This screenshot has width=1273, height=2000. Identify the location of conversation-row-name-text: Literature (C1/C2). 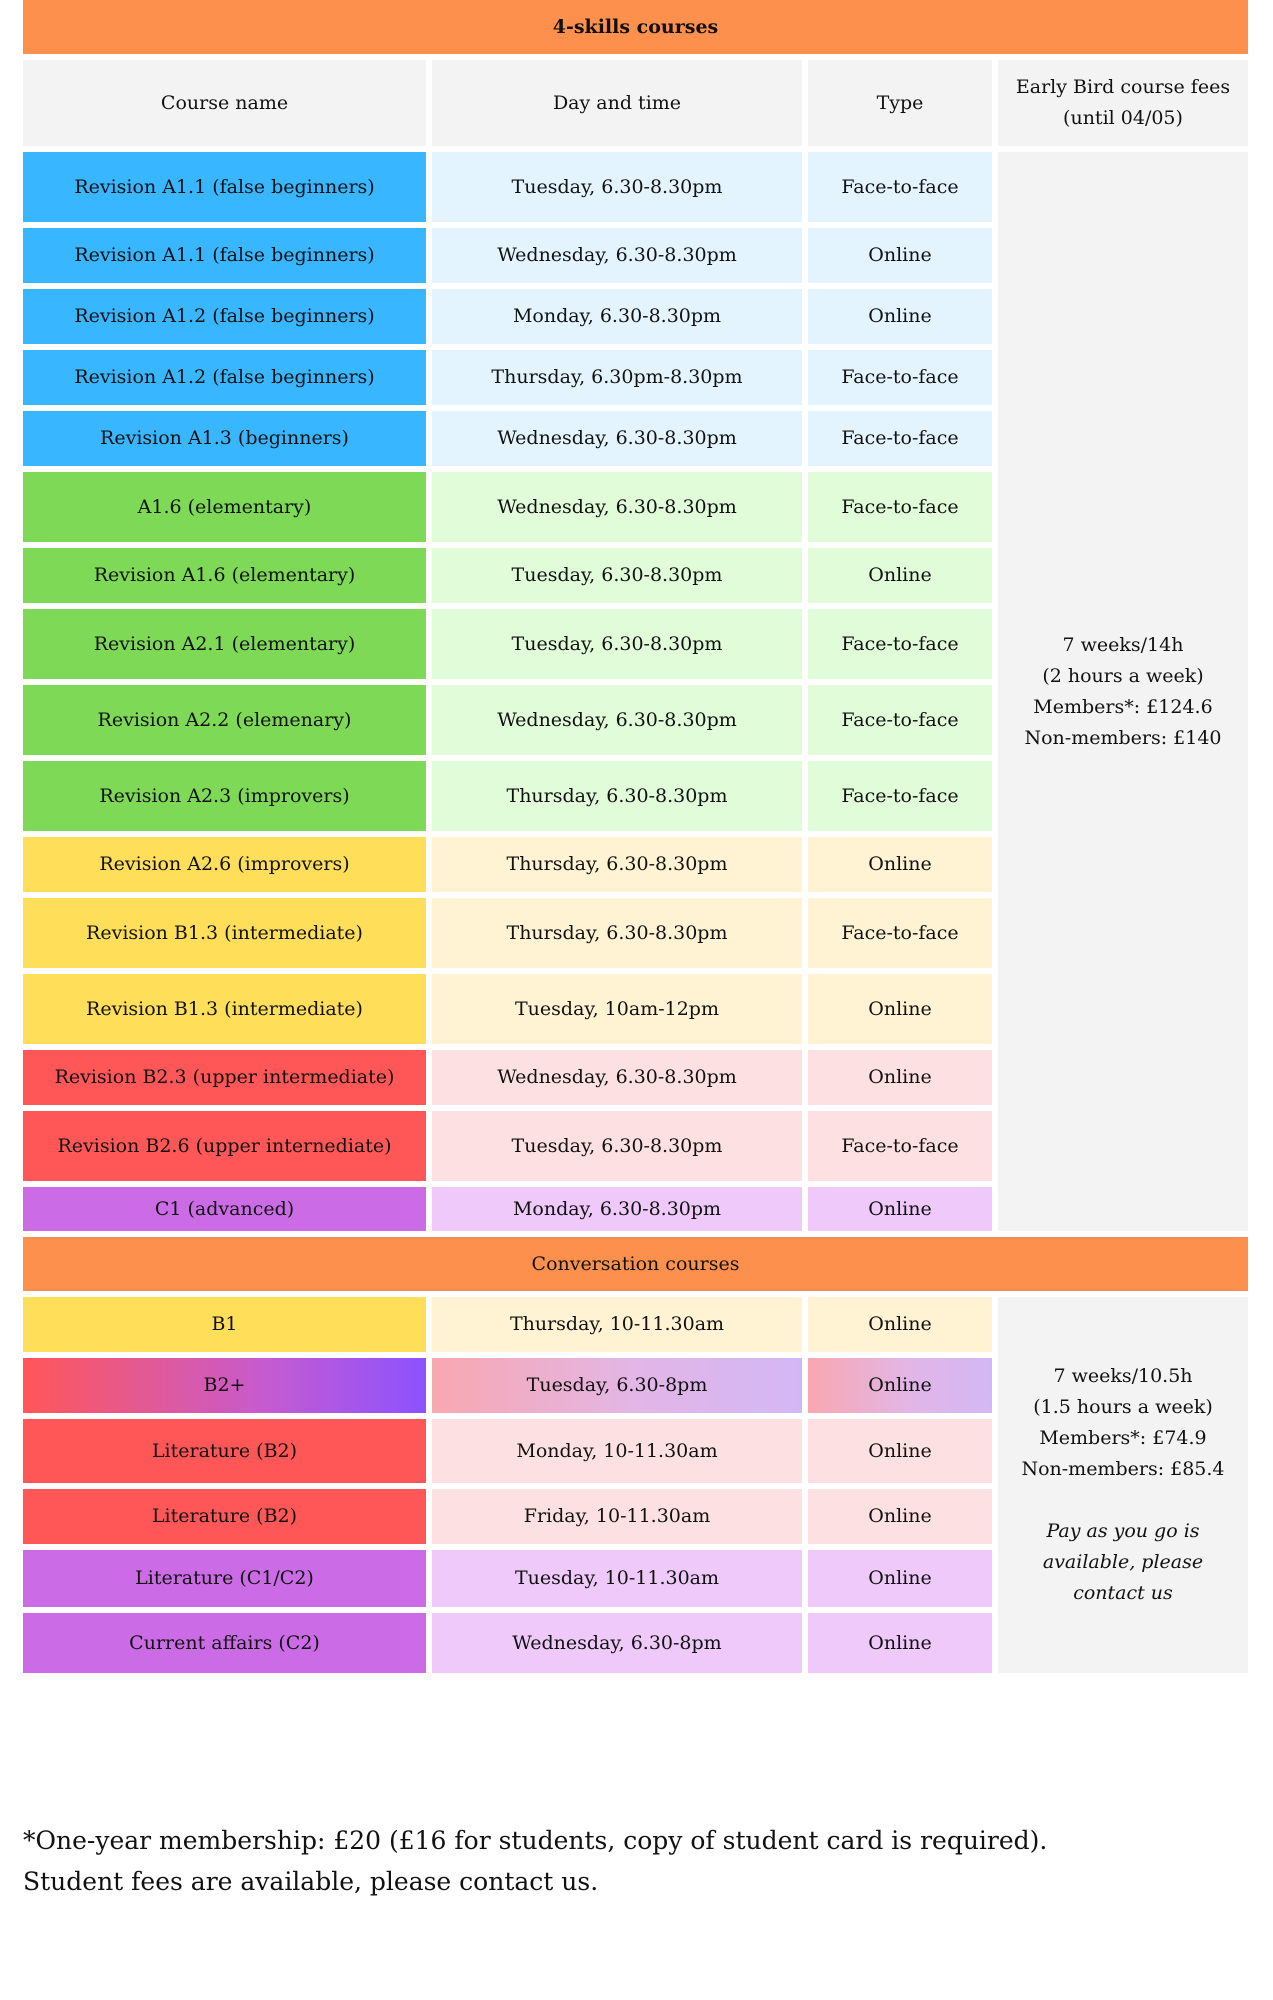
(224, 1578).